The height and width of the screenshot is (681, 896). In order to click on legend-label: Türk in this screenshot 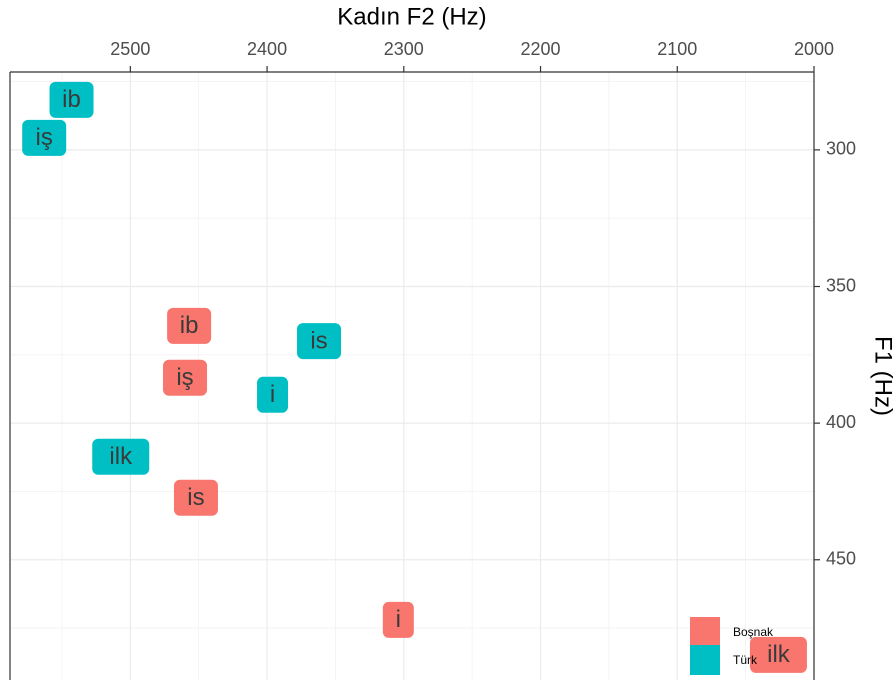, I will do `click(745, 660)`.